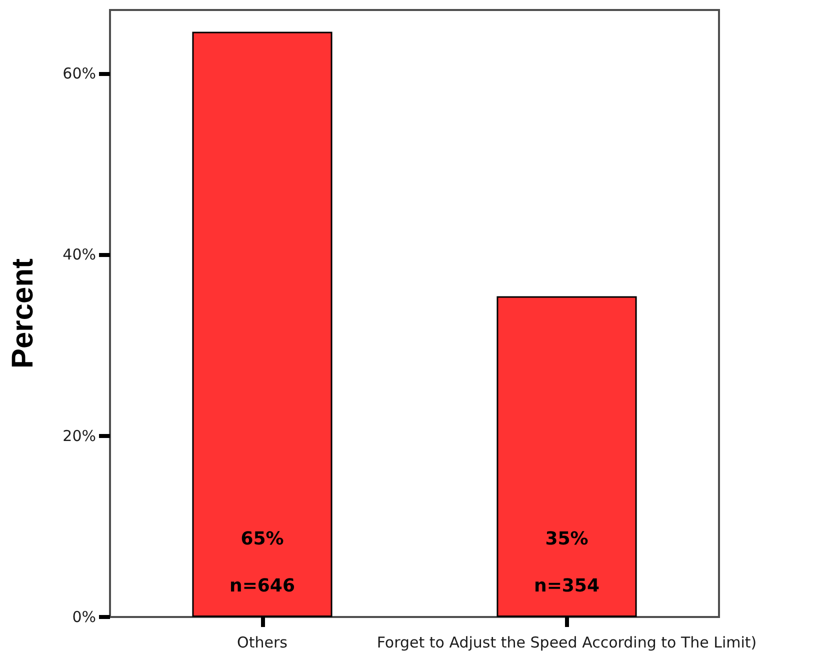 This screenshot has height=659, width=824. What do you see at coordinates (262, 586) in the screenshot?
I see `annotation: n=646` at bounding box center [262, 586].